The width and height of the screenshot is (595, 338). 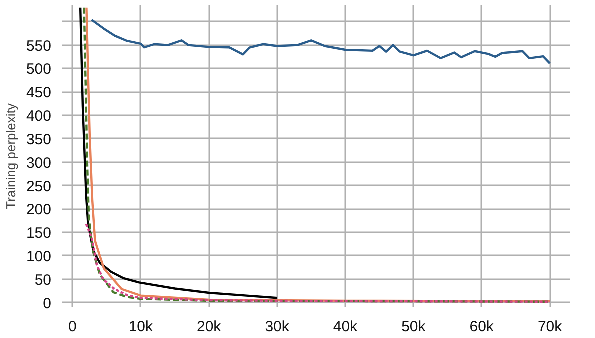 What do you see at coordinates (39, 210) in the screenshot?
I see `y-tick-label: 200` at bounding box center [39, 210].